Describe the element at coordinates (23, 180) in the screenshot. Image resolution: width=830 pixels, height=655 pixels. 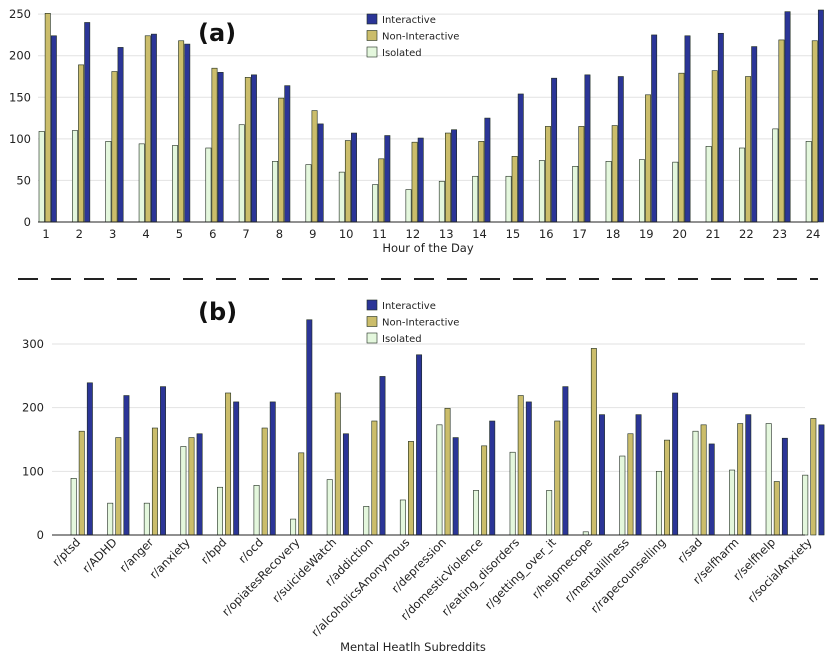
I see `y-tick-label: 50` at that location.